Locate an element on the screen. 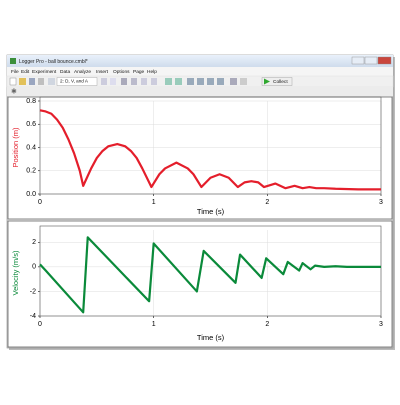  toolbar-icons is located at coordinates (32, 81).